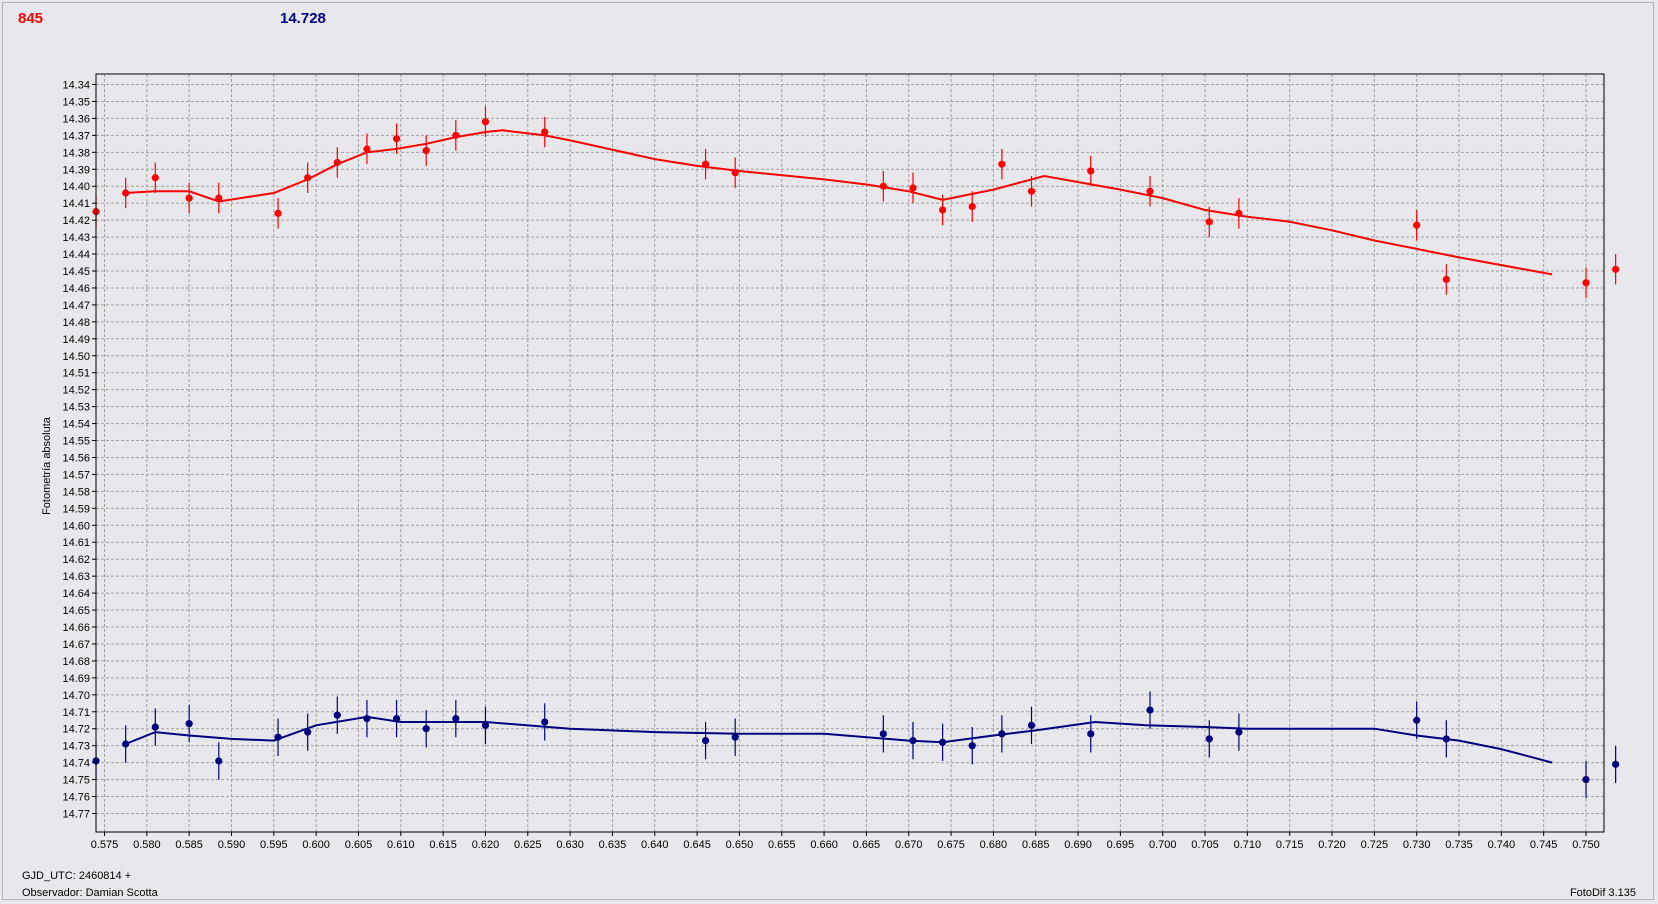  What do you see at coordinates (76, 238) in the screenshot?
I see `y-tick-label: 14.43` at bounding box center [76, 238].